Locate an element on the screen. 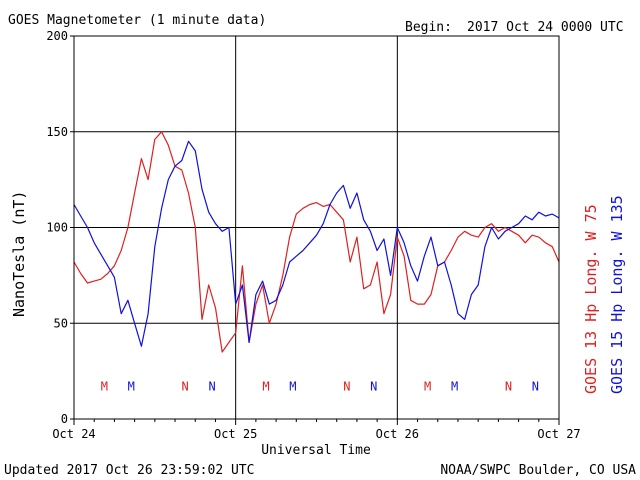  x-axis-ticks: Oct 24 Oct 25 Oct 26 Oct 27 is located at coordinates (316, 430).